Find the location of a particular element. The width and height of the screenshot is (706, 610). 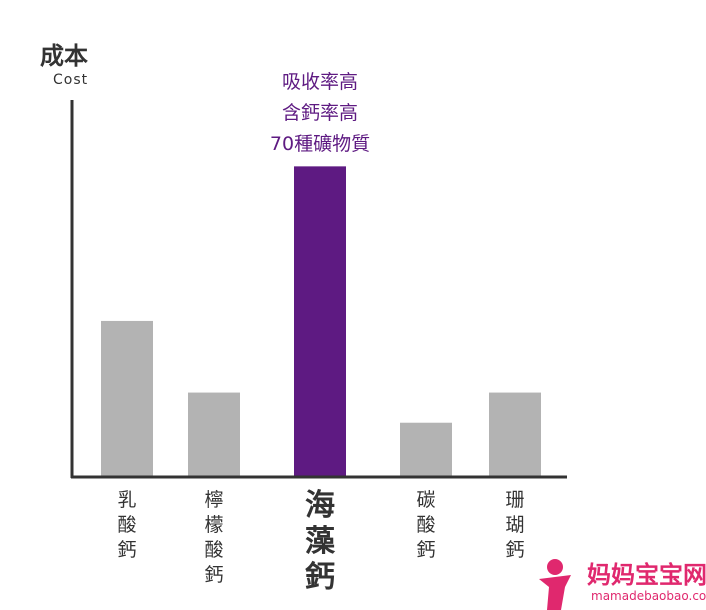

y-axis-title: 成本 is located at coordinates (64, 56).